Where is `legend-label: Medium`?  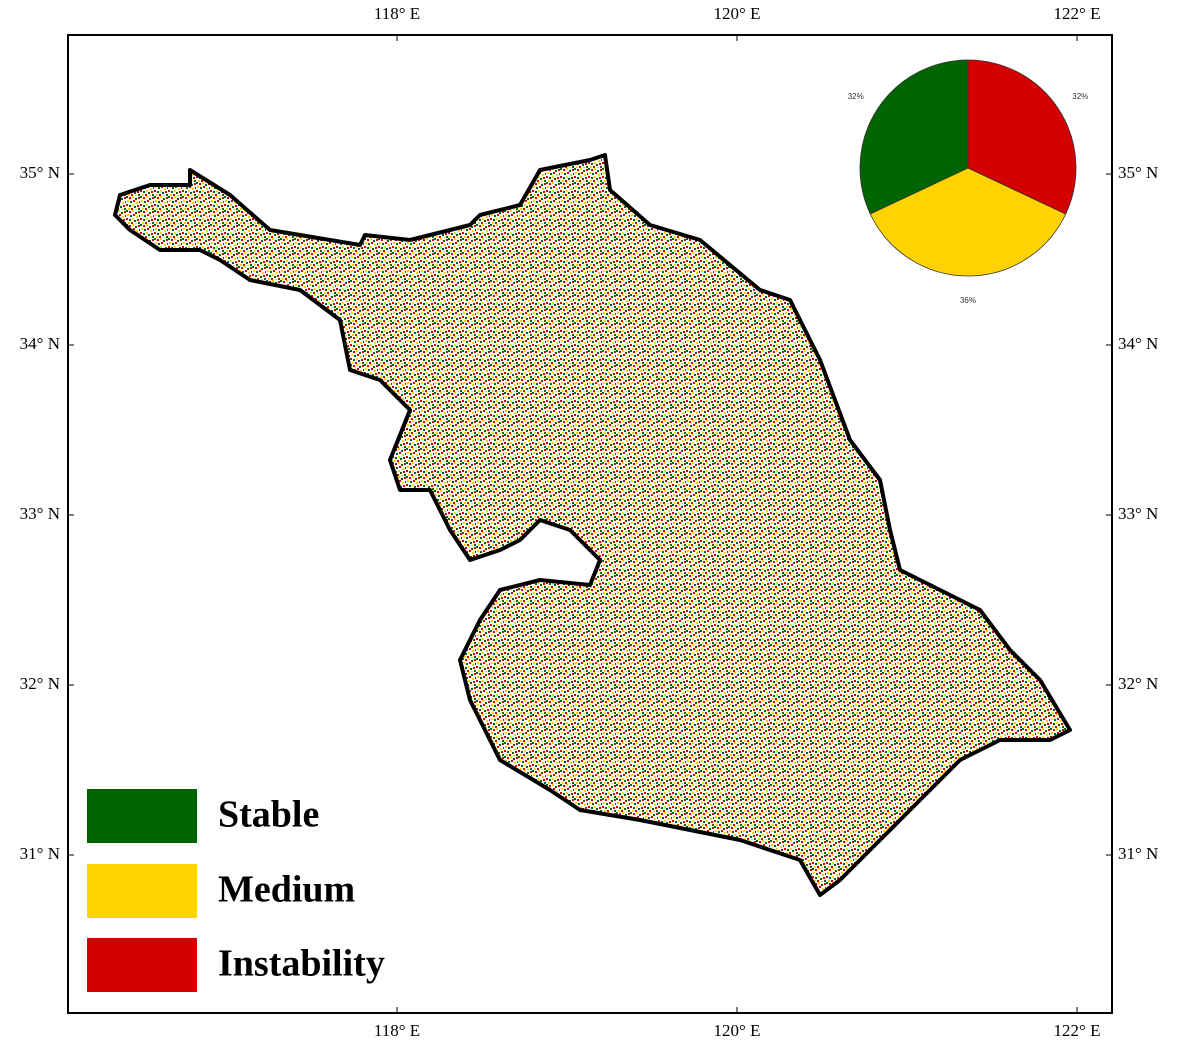
legend-label: Medium is located at coordinates (286, 890).